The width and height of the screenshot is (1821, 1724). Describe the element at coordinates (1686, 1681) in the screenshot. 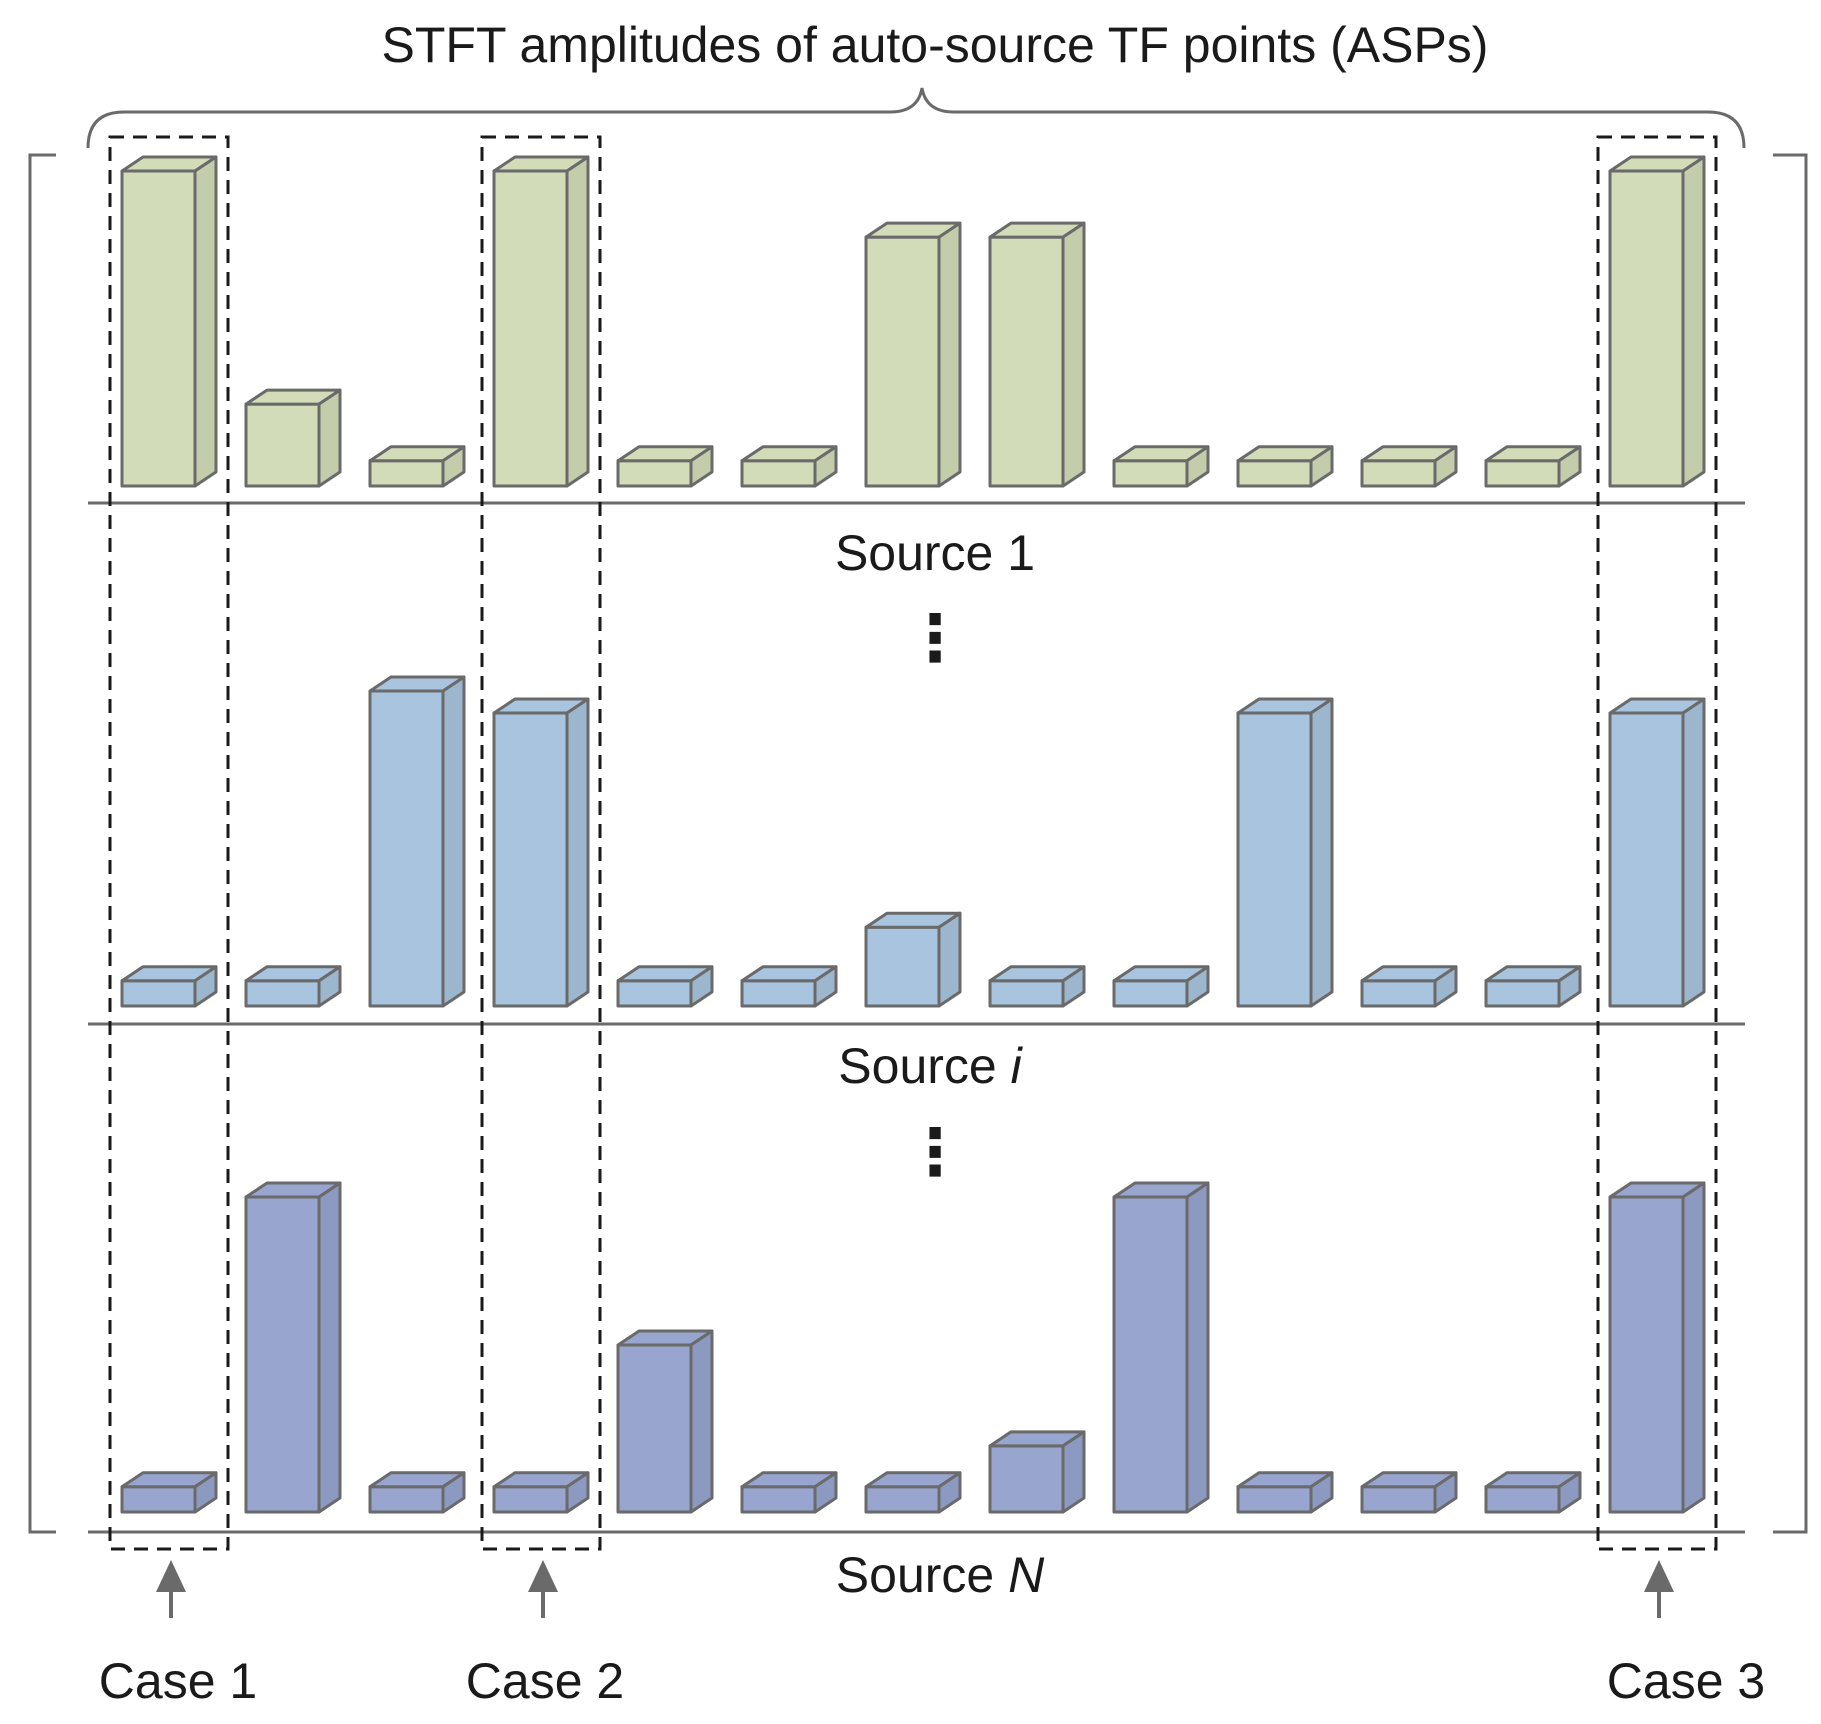

I see `case-3-label: Case 3` at that location.